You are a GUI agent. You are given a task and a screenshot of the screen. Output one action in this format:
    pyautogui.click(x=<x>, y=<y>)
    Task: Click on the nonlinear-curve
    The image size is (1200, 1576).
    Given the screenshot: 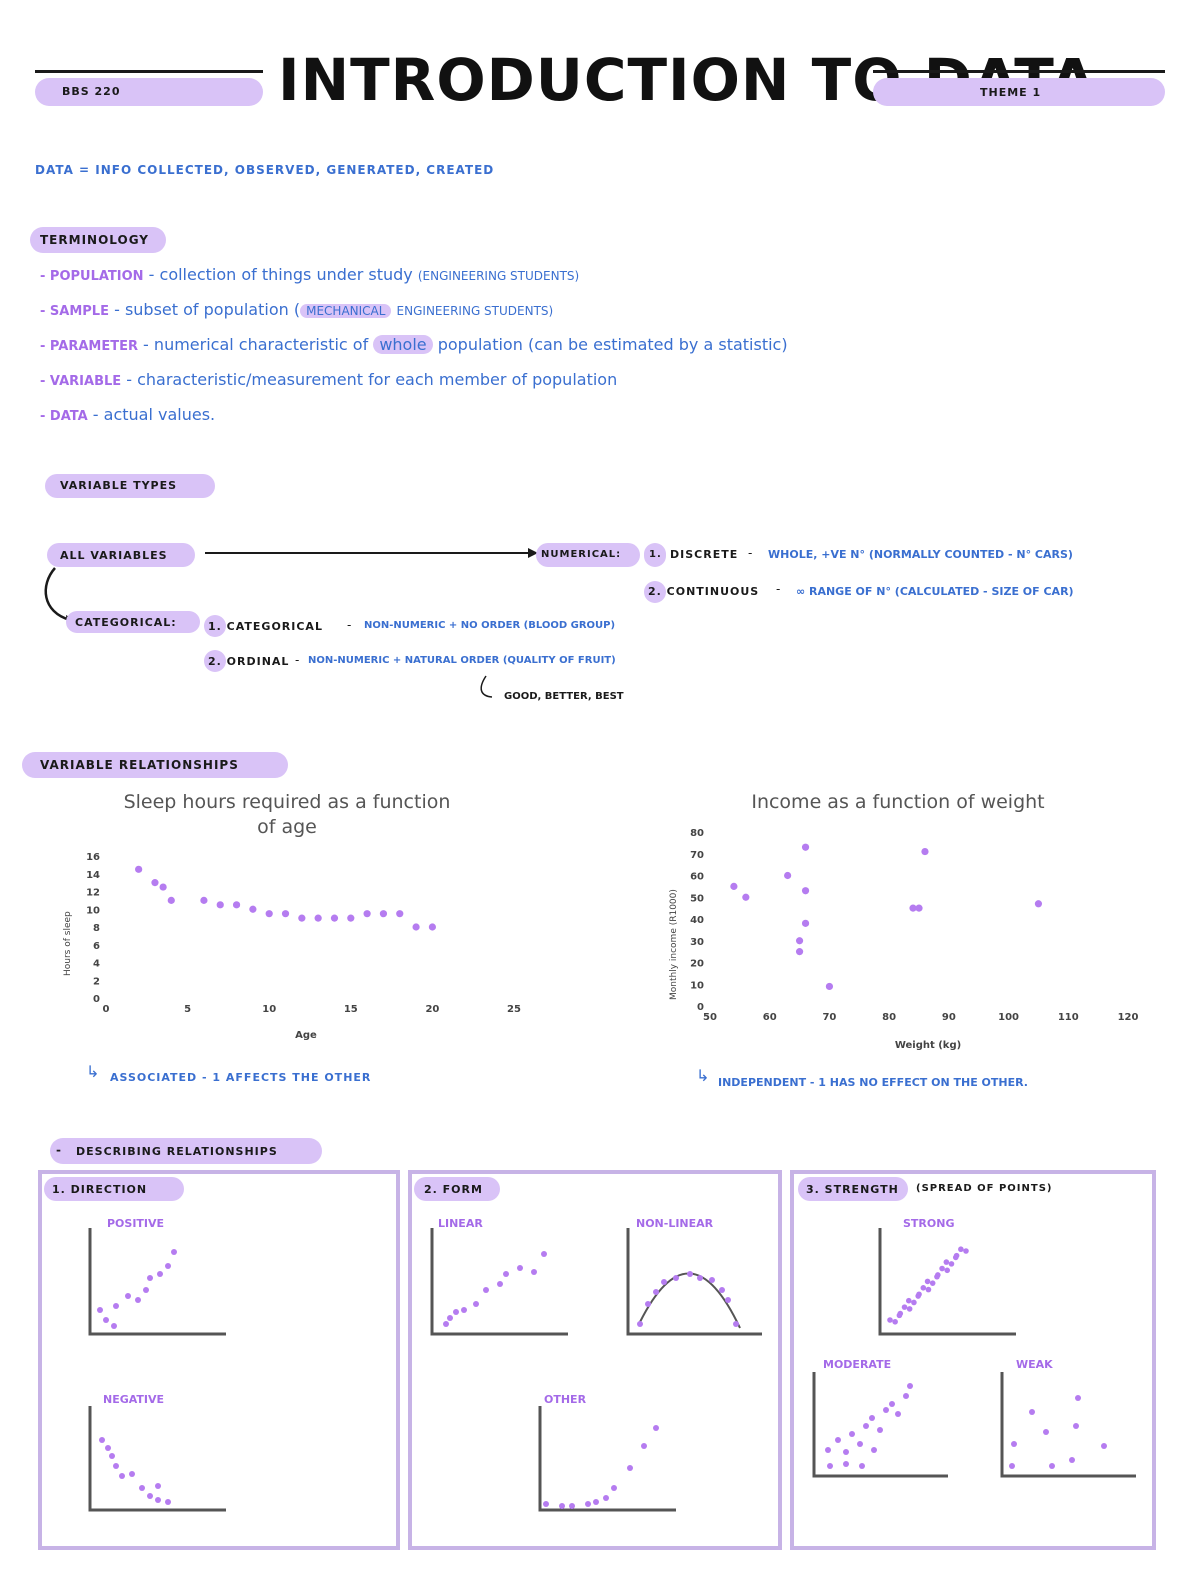 What is the action you would take?
    pyautogui.click(x=690, y=1300)
    